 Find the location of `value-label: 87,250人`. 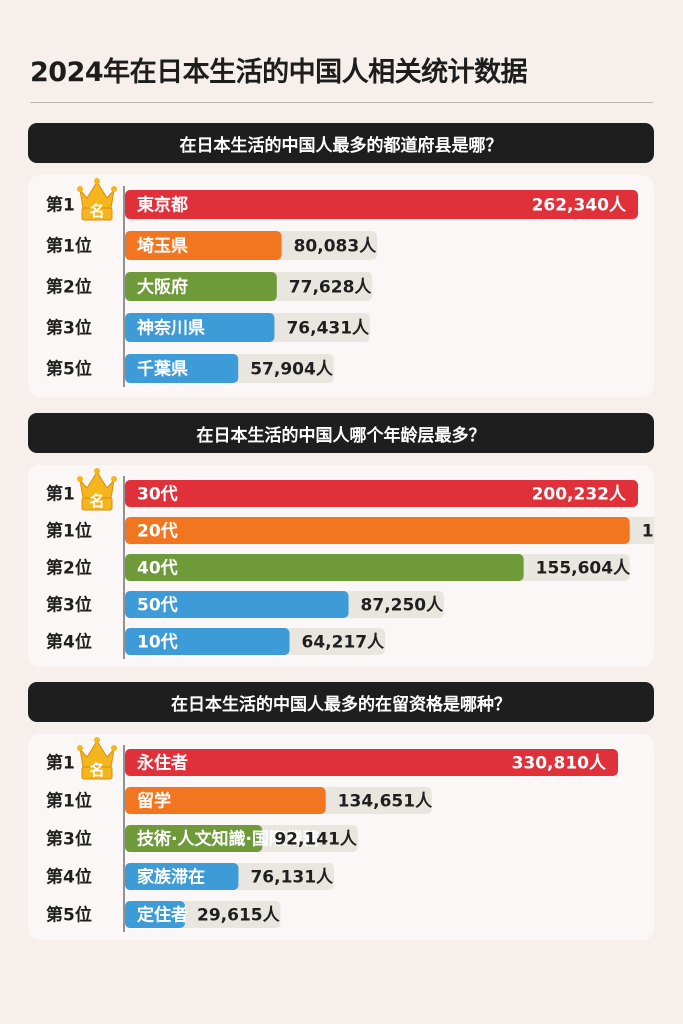

value-label: 87,250人 is located at coordinates (403, 606).